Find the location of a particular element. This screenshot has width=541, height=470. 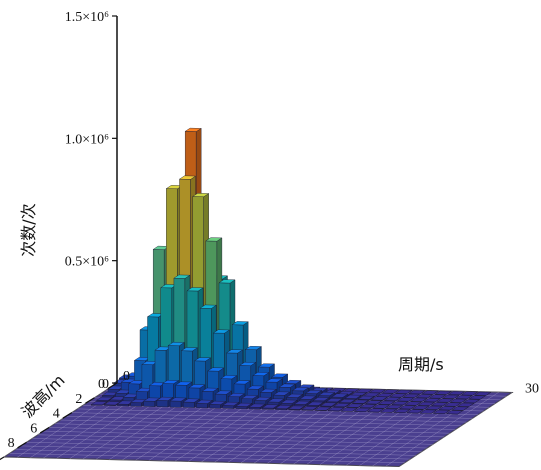

y-tick-label: 2 is located at coordinates (78, 399).